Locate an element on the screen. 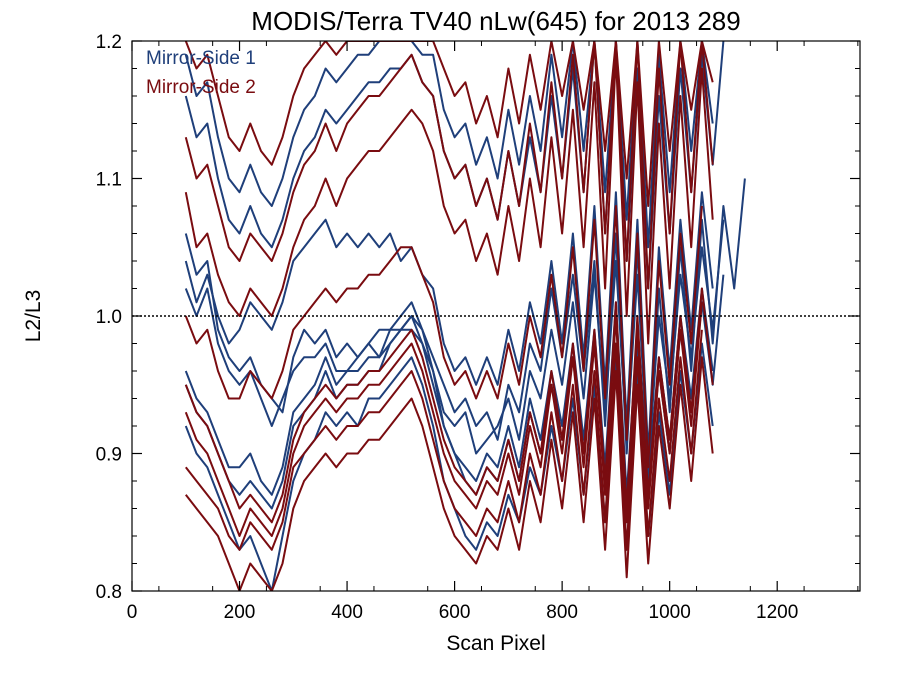  legend-entry-mirror-side-2: Mirror-Side 2 is located at coordinates (201, 87).